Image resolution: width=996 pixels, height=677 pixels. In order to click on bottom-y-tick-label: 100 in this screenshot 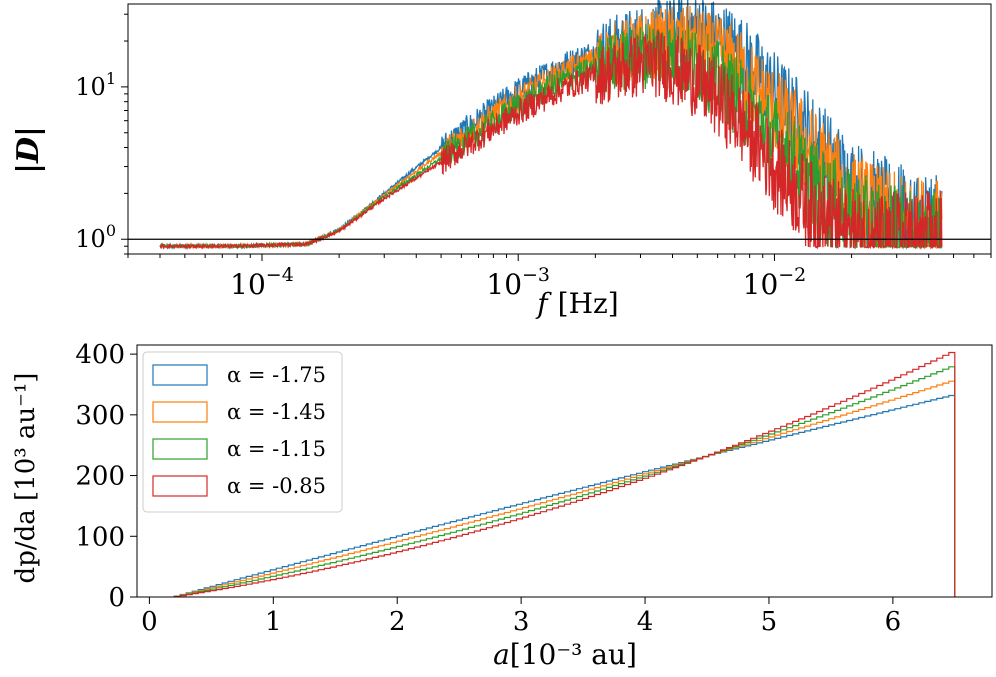, I will do `click(100, 537)`.